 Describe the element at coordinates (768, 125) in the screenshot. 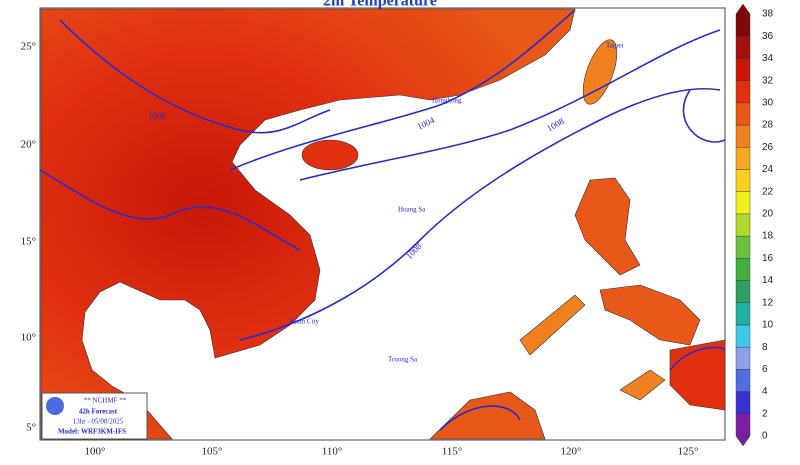

I see `colorbar-label: 28` at that location.